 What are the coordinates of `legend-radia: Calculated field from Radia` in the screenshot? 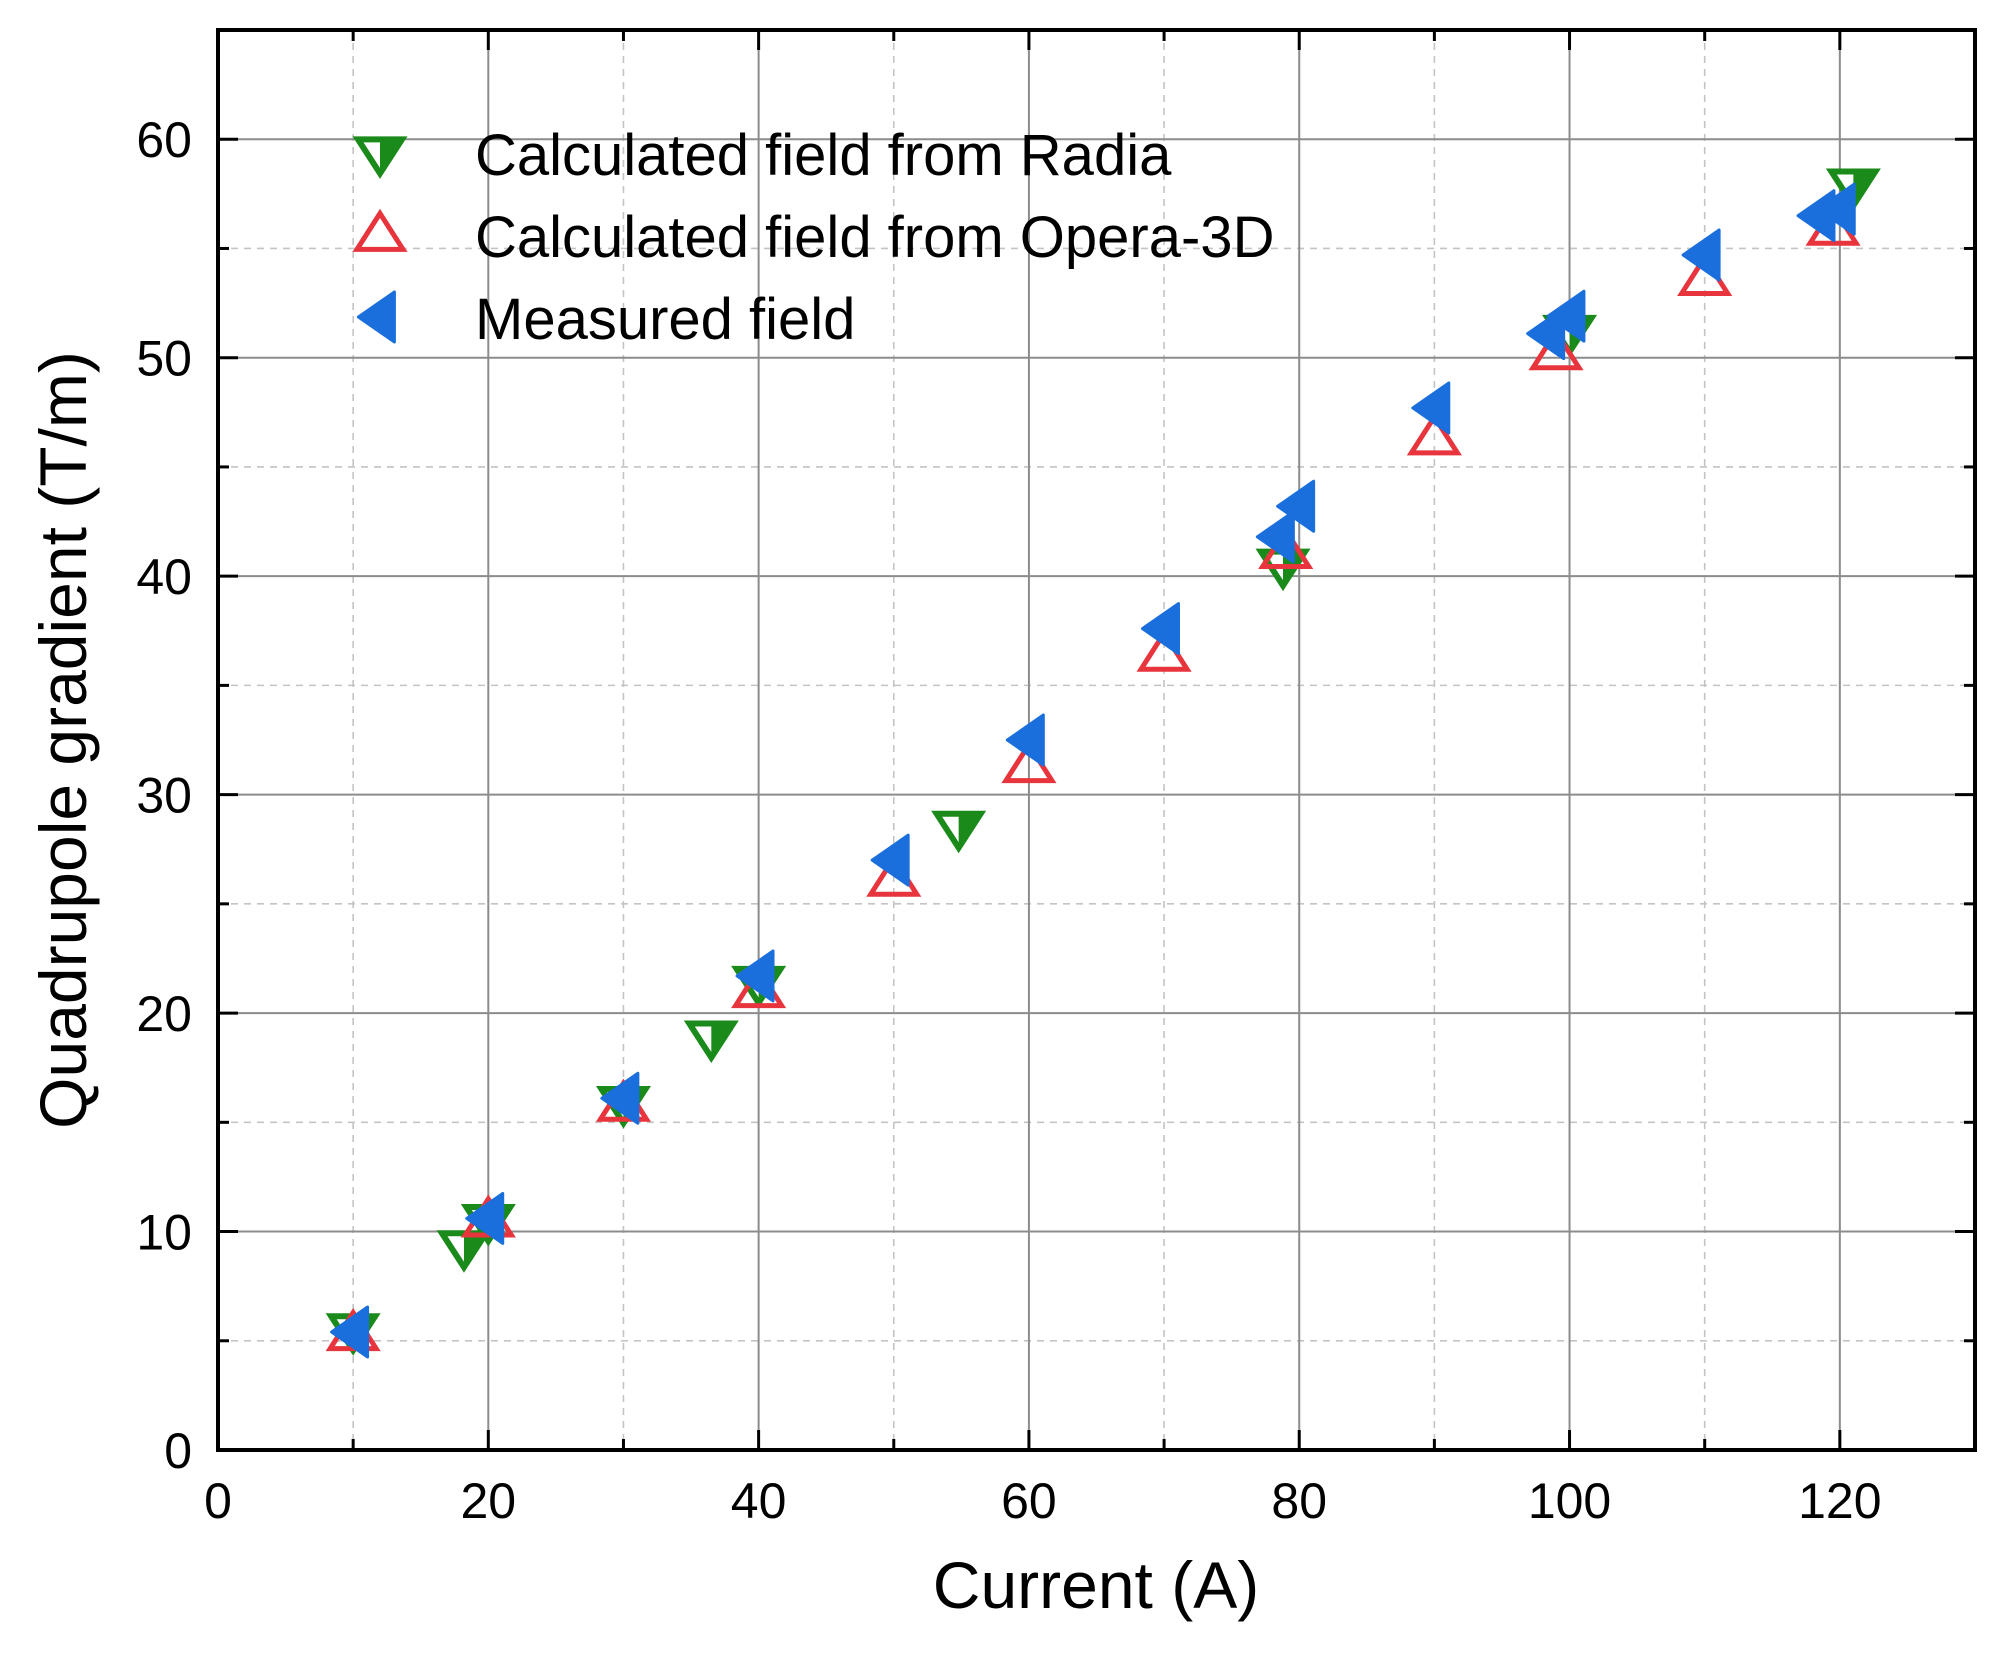 It's located at (762, 155).